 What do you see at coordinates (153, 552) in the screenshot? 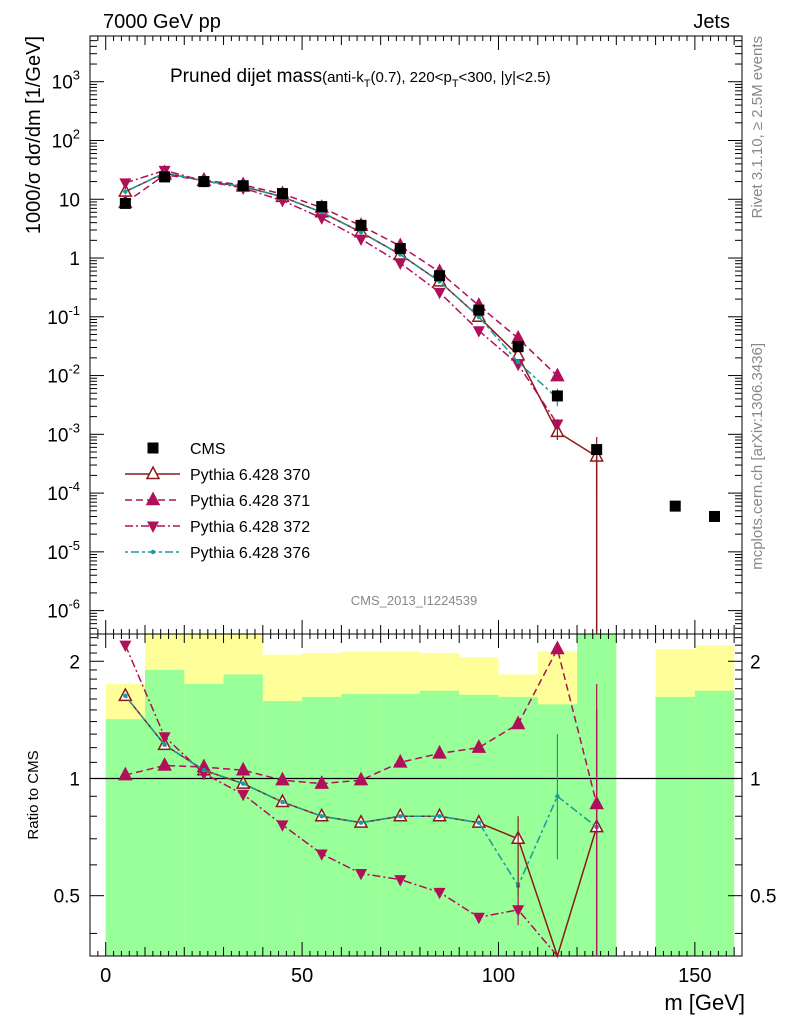
I see `legend-marker-p376` at bounding box center [153, 552].